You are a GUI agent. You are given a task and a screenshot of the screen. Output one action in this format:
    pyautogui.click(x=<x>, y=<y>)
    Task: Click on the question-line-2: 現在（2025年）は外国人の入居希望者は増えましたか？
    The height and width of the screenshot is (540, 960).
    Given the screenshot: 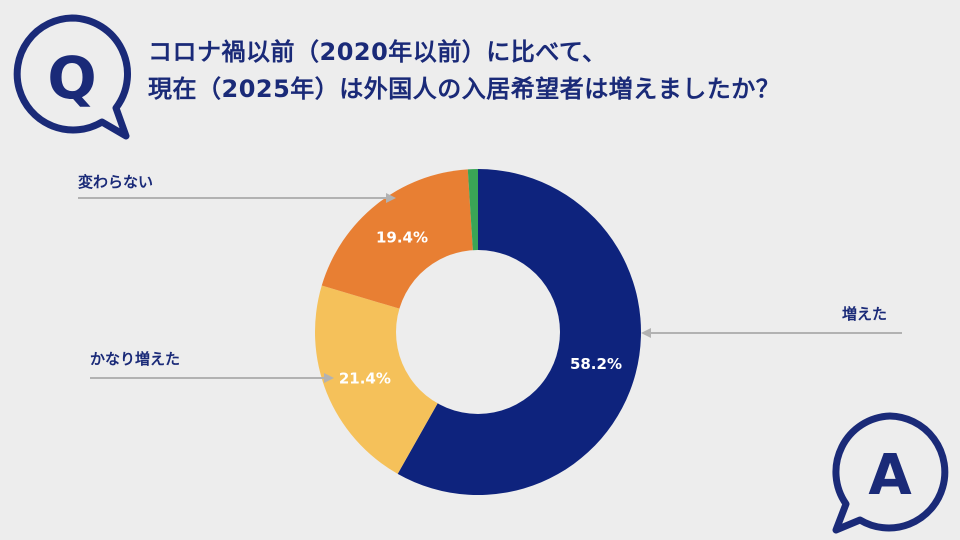 What is the action you would take?
    pyautogui.click(x=464, y=89)
    